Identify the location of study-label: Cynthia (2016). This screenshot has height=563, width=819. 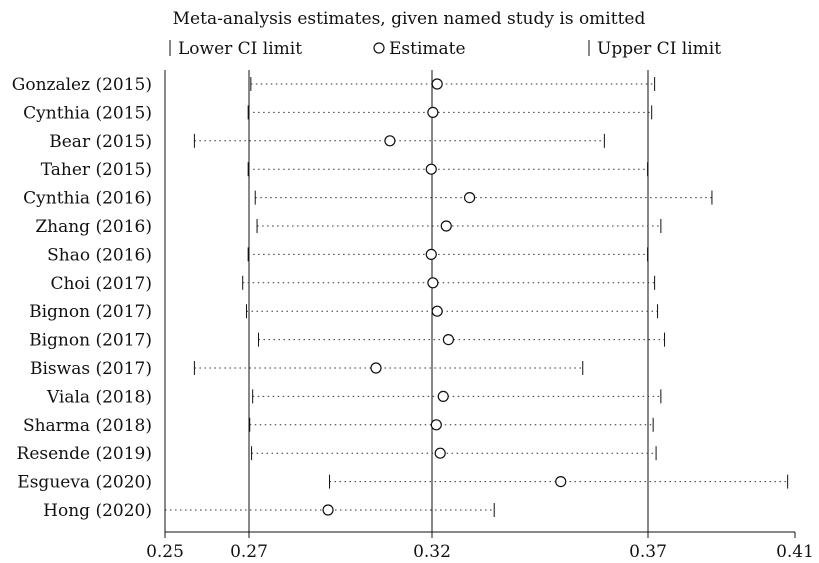
(87, 199).